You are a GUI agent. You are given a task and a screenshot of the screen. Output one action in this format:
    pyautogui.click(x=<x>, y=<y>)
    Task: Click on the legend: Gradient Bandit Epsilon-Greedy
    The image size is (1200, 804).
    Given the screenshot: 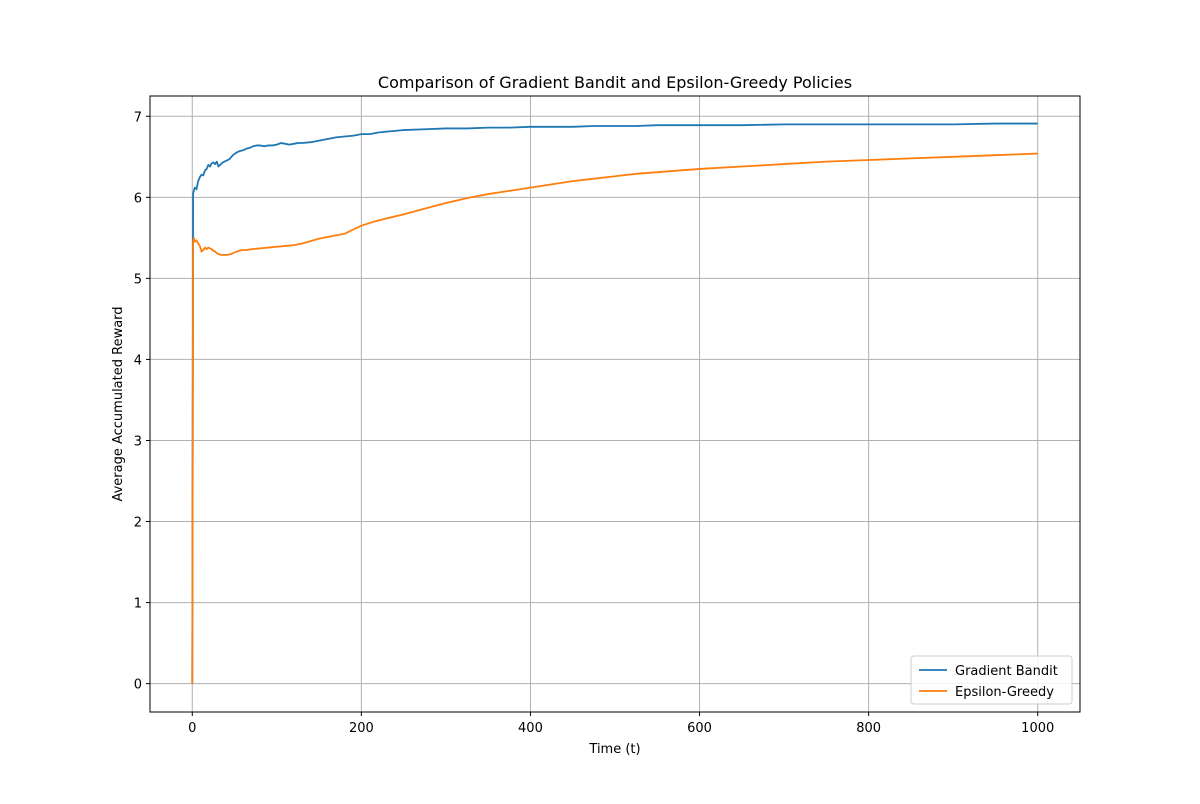 What is the action you would take?
    pyautogui.click(x=991, y=680)
    